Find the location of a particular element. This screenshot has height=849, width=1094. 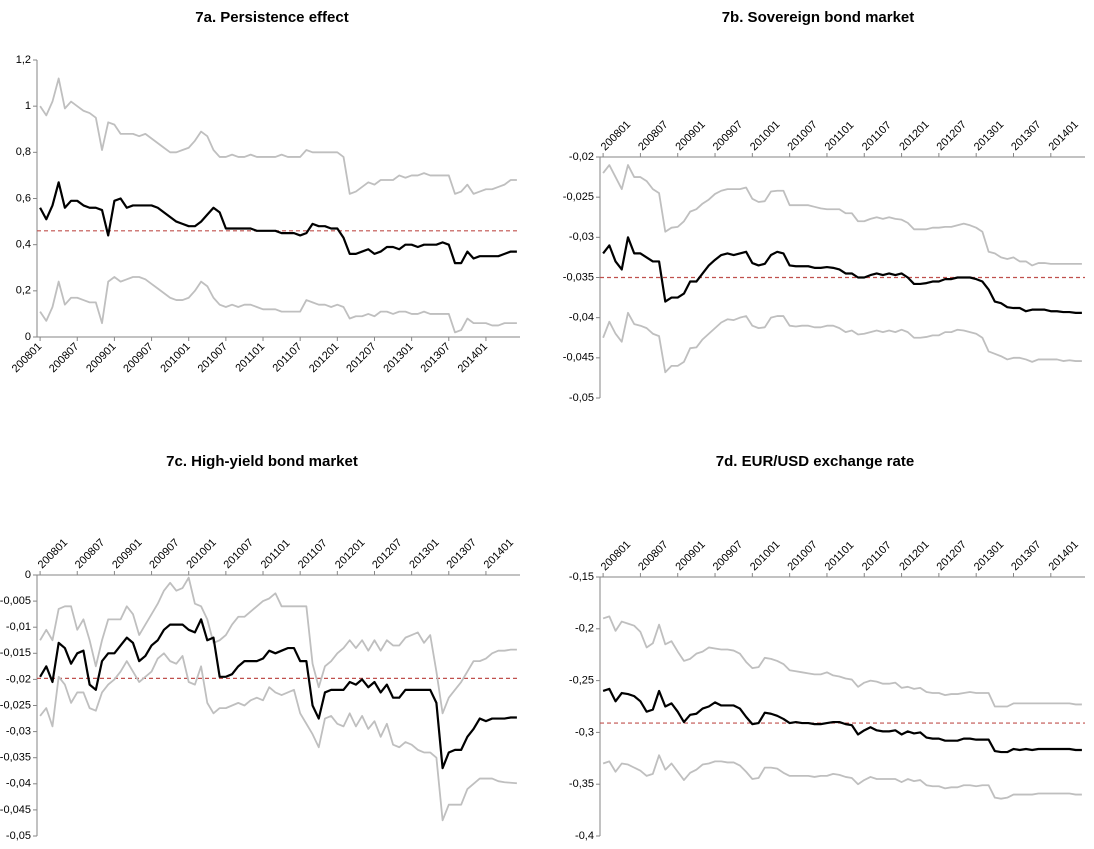

y-tick-label: -0,005 is located at coordinates (15, 601).